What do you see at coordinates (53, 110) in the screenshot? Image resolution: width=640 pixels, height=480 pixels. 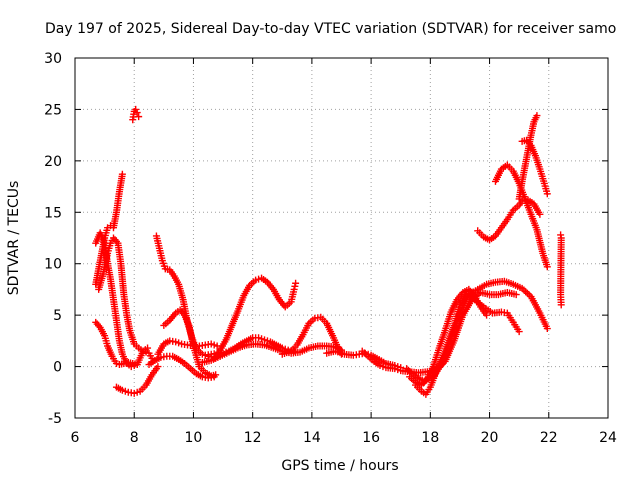 I see `y-tick-label: 25` at bounding box center [53, 110].